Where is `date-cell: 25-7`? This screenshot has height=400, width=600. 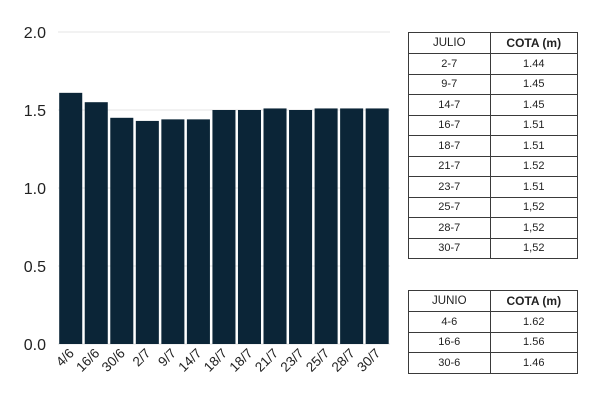
date-cell: 25-7 is located at coordinates (449, 207).